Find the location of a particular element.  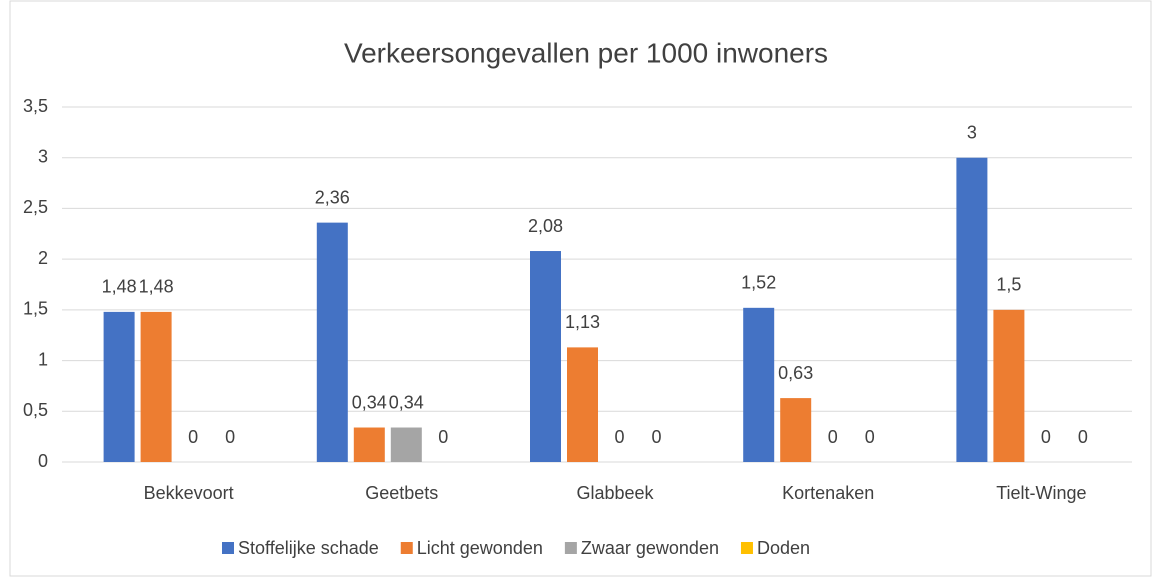

chart-title: Verkeersongevallen per 1000 inwoners is located at coordinates (586, 52).